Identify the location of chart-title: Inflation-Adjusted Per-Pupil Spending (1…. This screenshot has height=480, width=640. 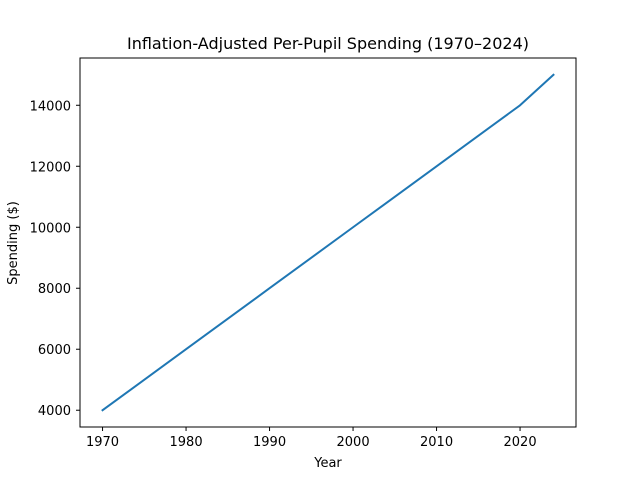
(328, 43).